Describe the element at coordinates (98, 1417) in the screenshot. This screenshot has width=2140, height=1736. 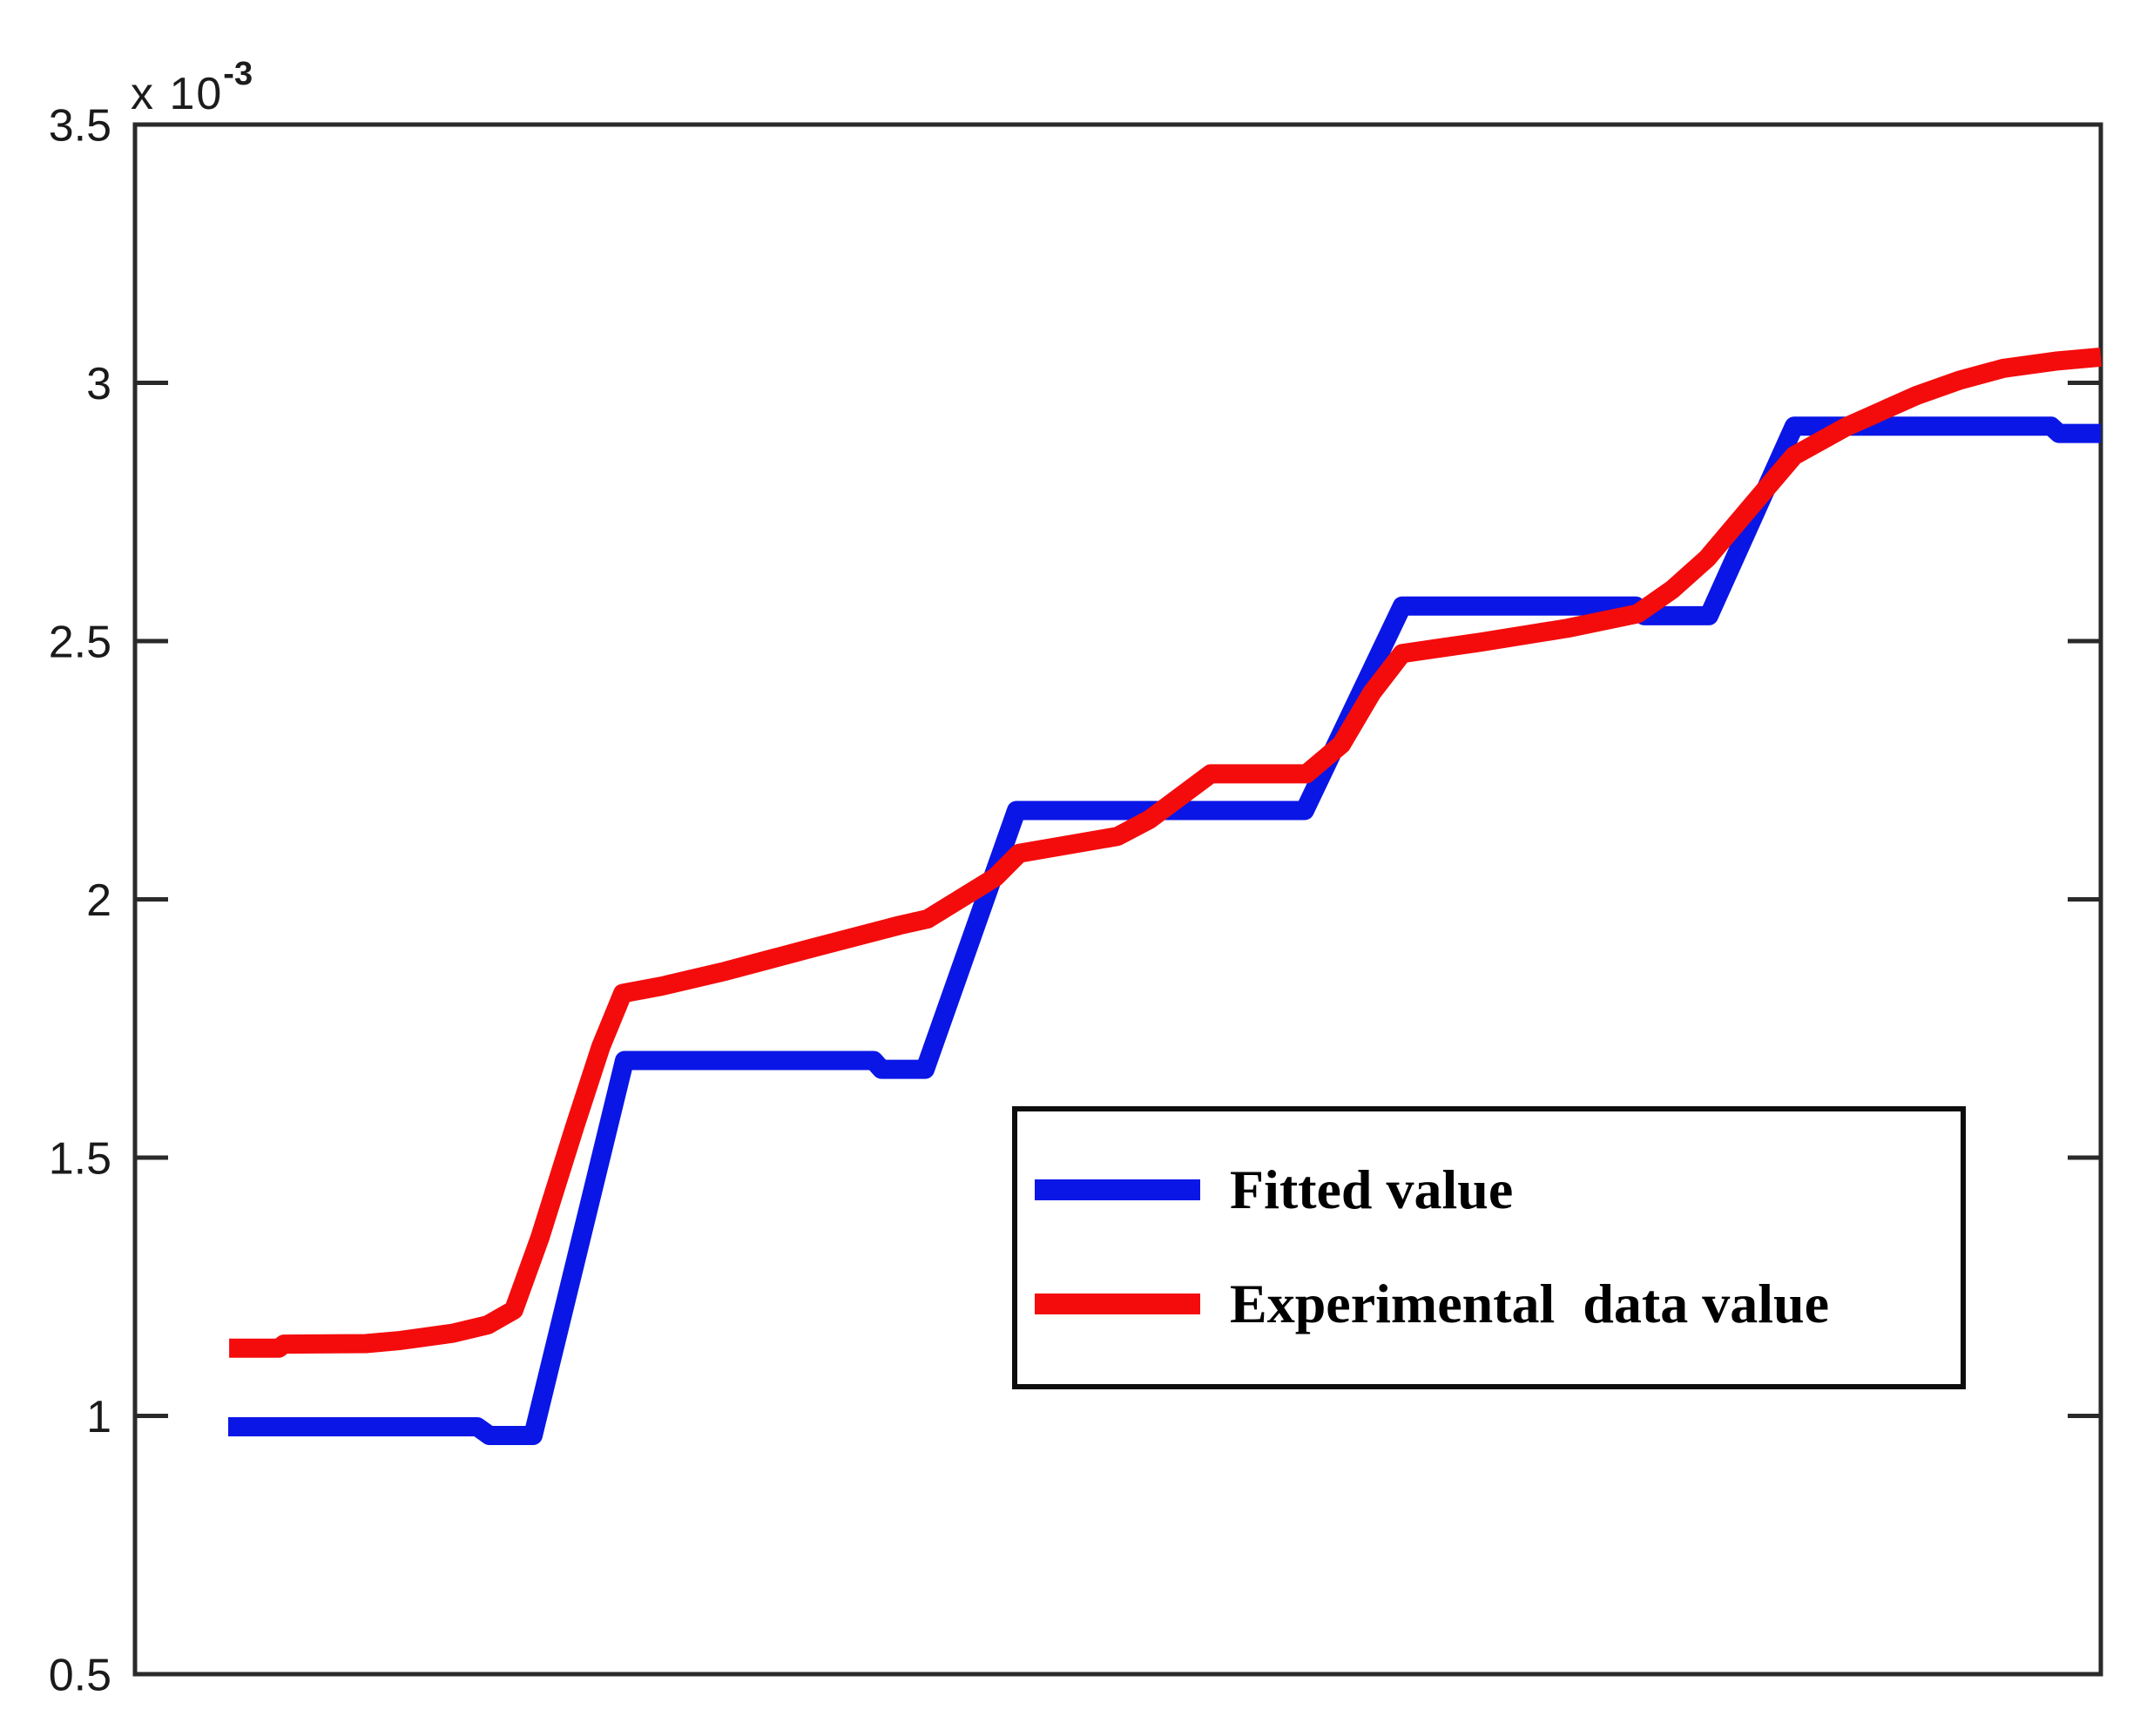
I see `y-tick-label: 1` at that location.